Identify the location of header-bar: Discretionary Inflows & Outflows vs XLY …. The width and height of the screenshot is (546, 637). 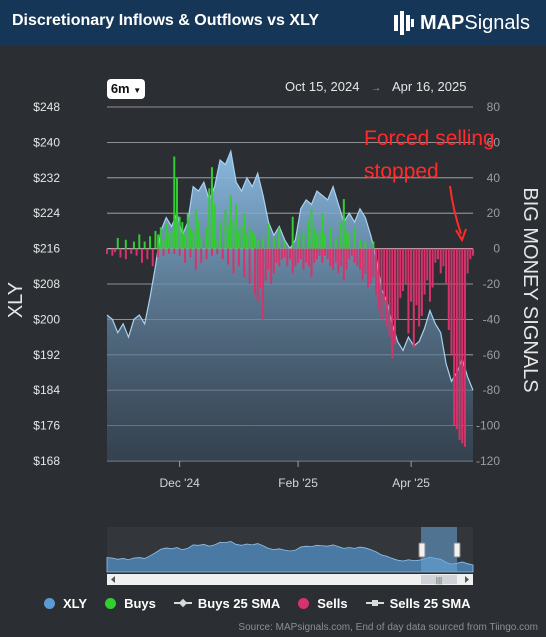
(273, 23).